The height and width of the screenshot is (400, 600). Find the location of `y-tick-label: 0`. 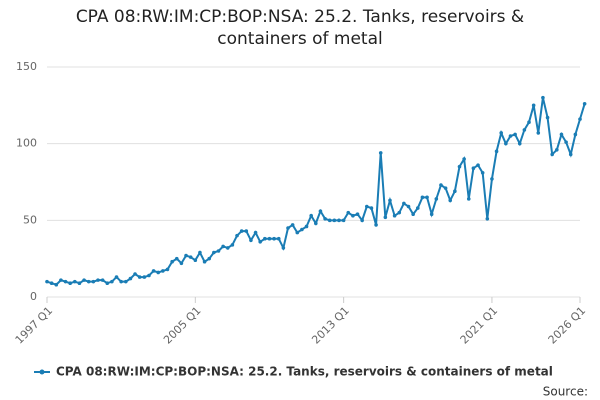

y-tick-label: 0 is located at coordinates (33, 296).